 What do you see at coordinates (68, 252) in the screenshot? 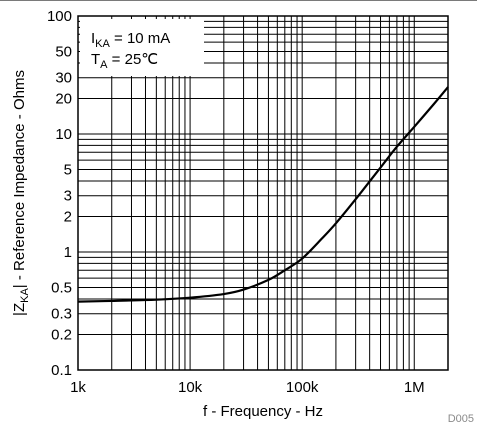
I see `y-tick-label: 1` at bounding box center [68, 252].